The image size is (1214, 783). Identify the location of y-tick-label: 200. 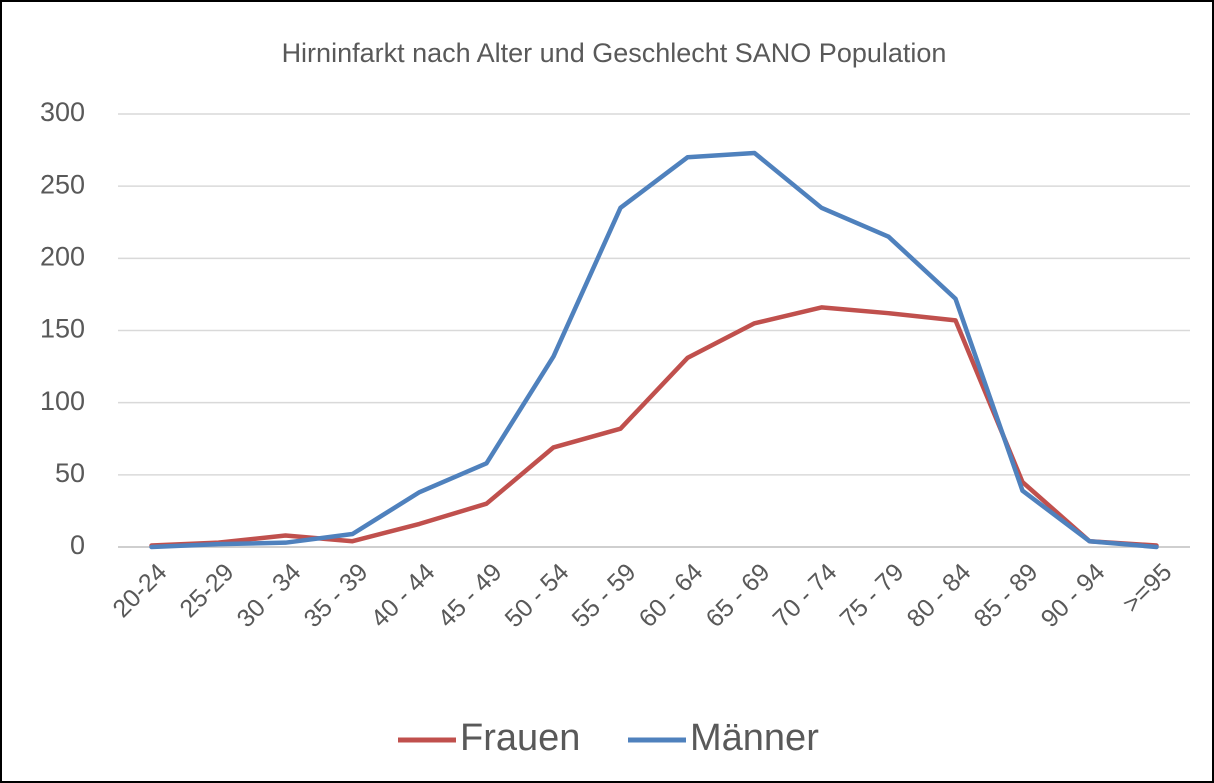
(62, 256).